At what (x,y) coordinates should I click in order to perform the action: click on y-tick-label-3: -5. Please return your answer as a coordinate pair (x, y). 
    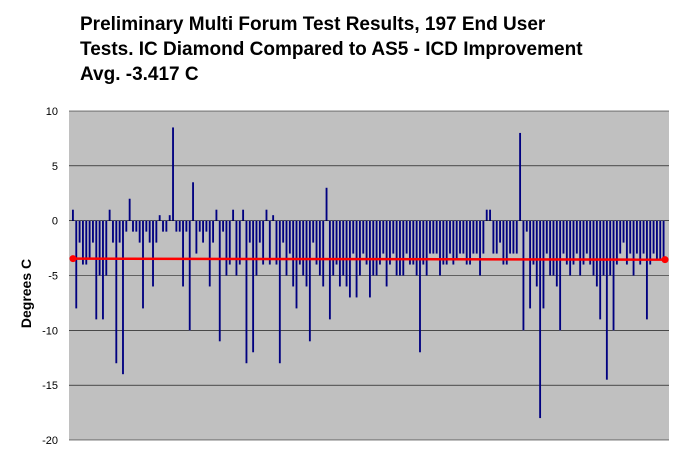
    Looking at the image, I should click on (53, 277).